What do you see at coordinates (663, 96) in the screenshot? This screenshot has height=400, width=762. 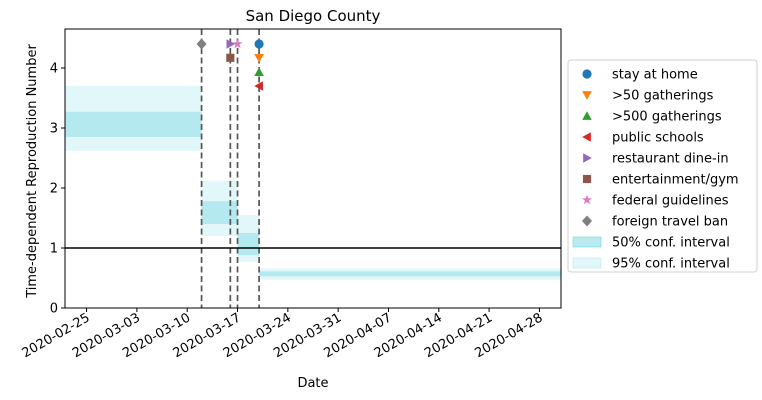 I see `legend-label: >50 gatherings` at bounding box center [663, 96].